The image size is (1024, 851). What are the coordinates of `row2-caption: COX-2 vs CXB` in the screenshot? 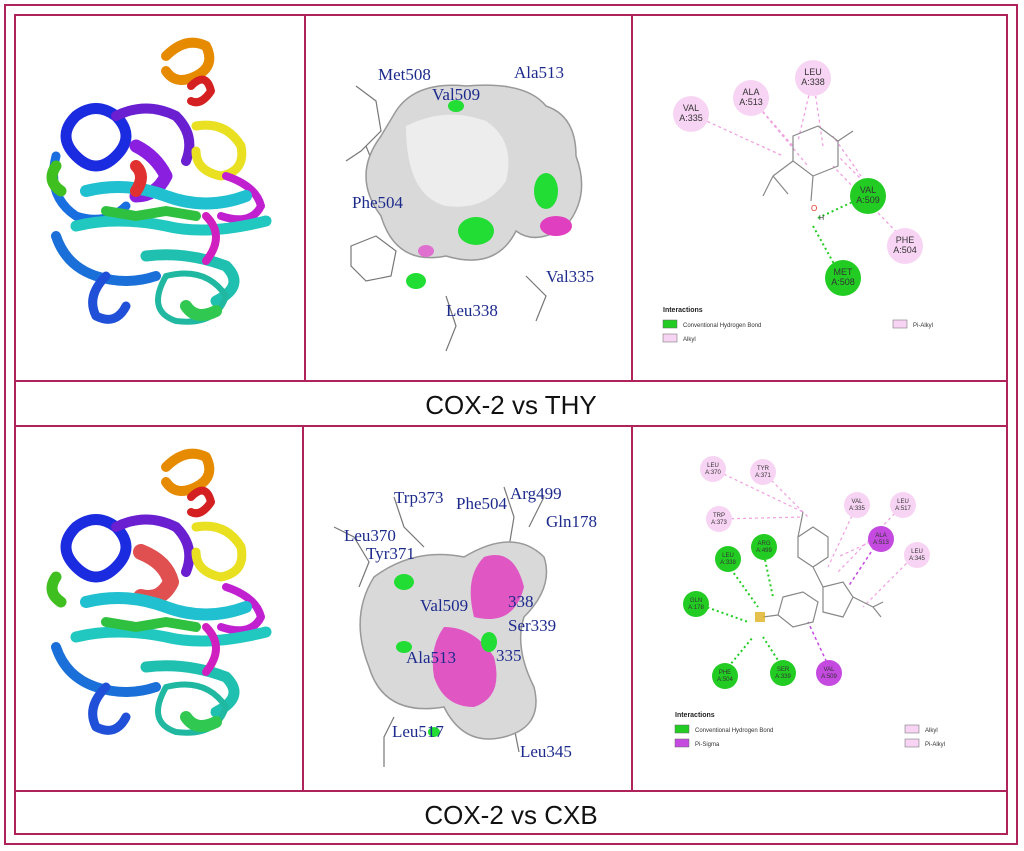 It's located at (511, 815).